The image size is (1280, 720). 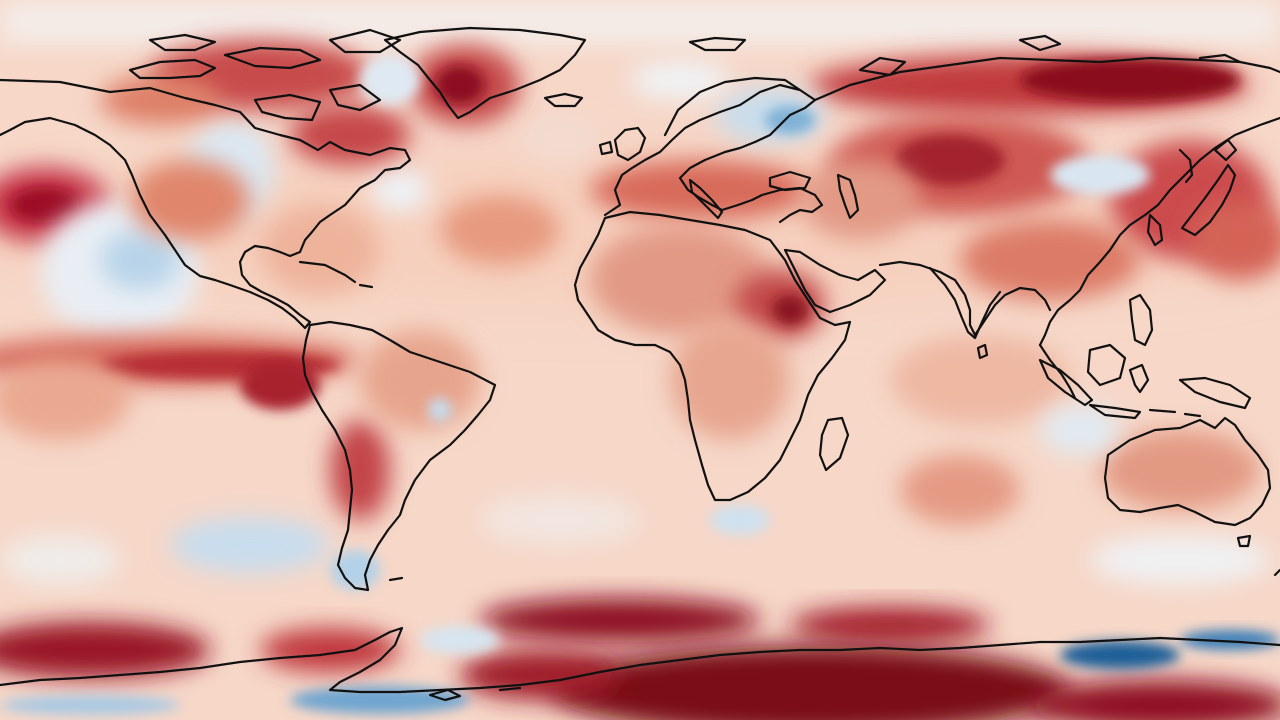 I want to click on coastline-north-america, so click(x=206, y=204).